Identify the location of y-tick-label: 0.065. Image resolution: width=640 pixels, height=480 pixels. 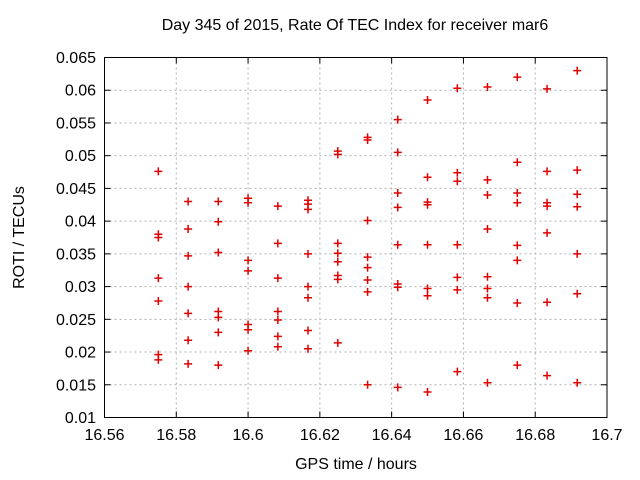
(76, 58).